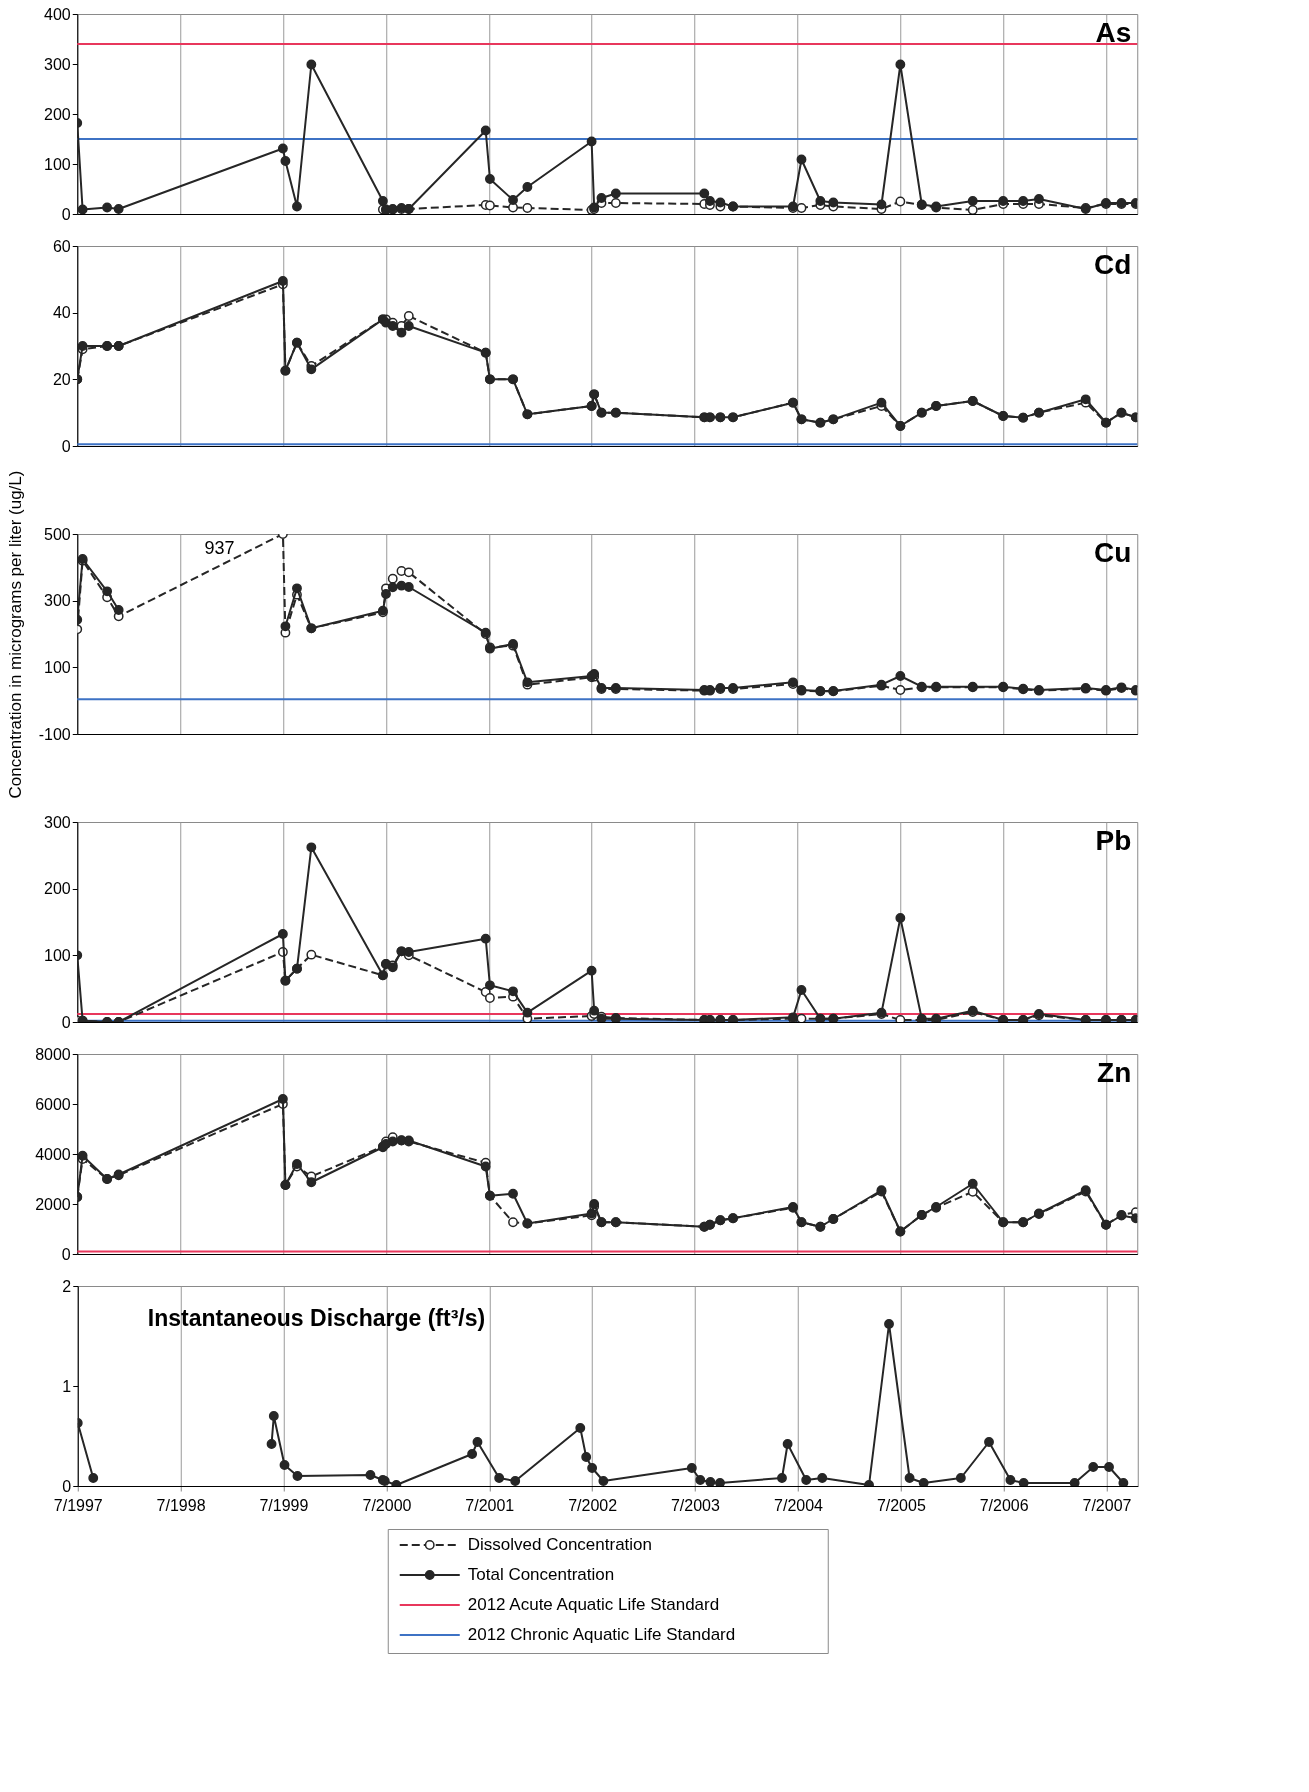 This screenshot has width=1309, height=1792. Describe the element at coordinates (57, 534) in the screenshot. I see `y-tick-label: 500` at that location.